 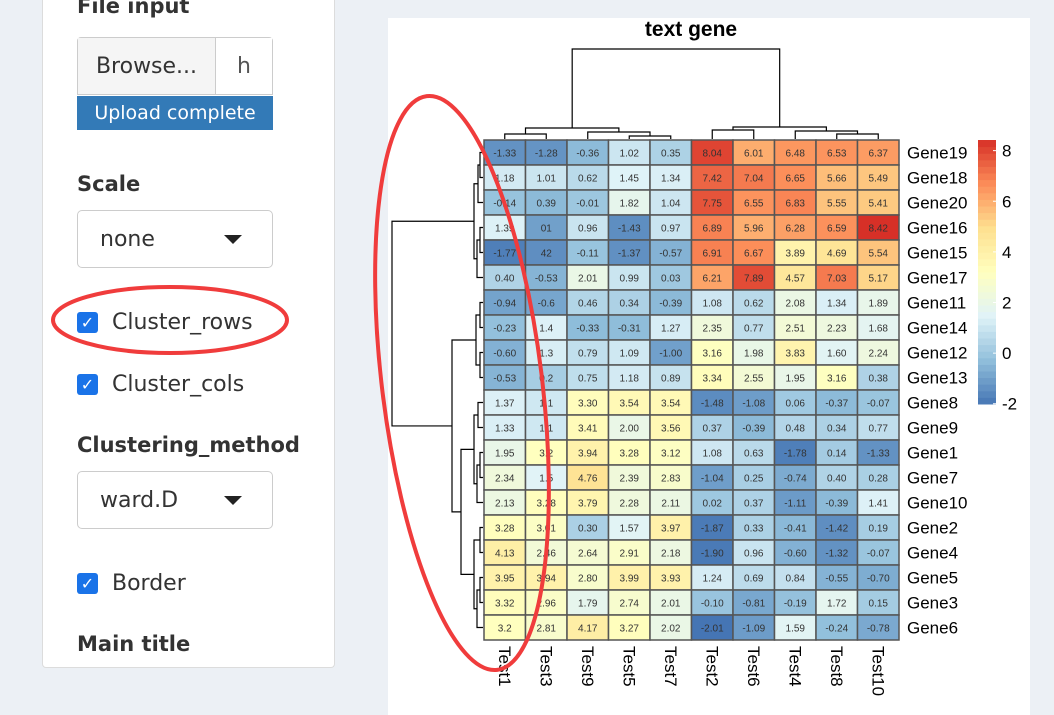 What do you see at coordinates (713, 154) in the screenshot?
I see `cell-value-label: 8.04` at bounding box center [713, 154].